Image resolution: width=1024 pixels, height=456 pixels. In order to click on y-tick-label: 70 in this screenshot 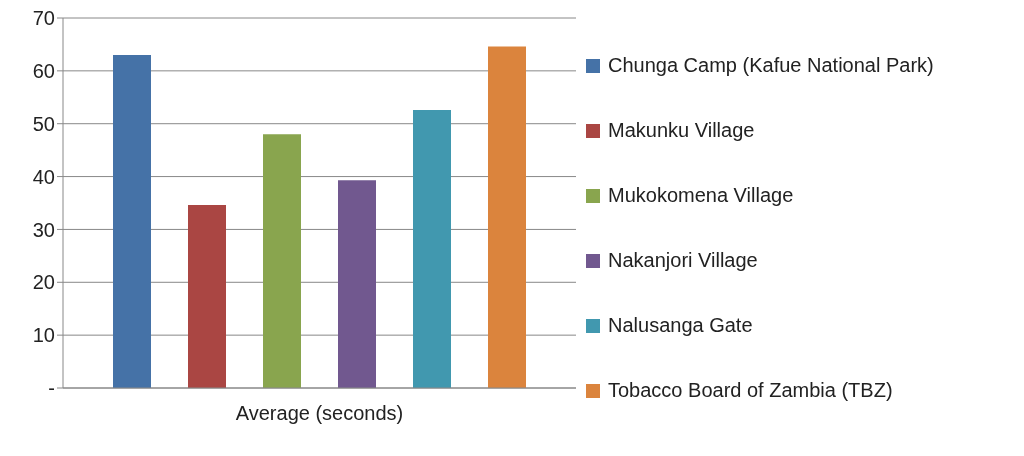, I will do `click(43, 18)`.